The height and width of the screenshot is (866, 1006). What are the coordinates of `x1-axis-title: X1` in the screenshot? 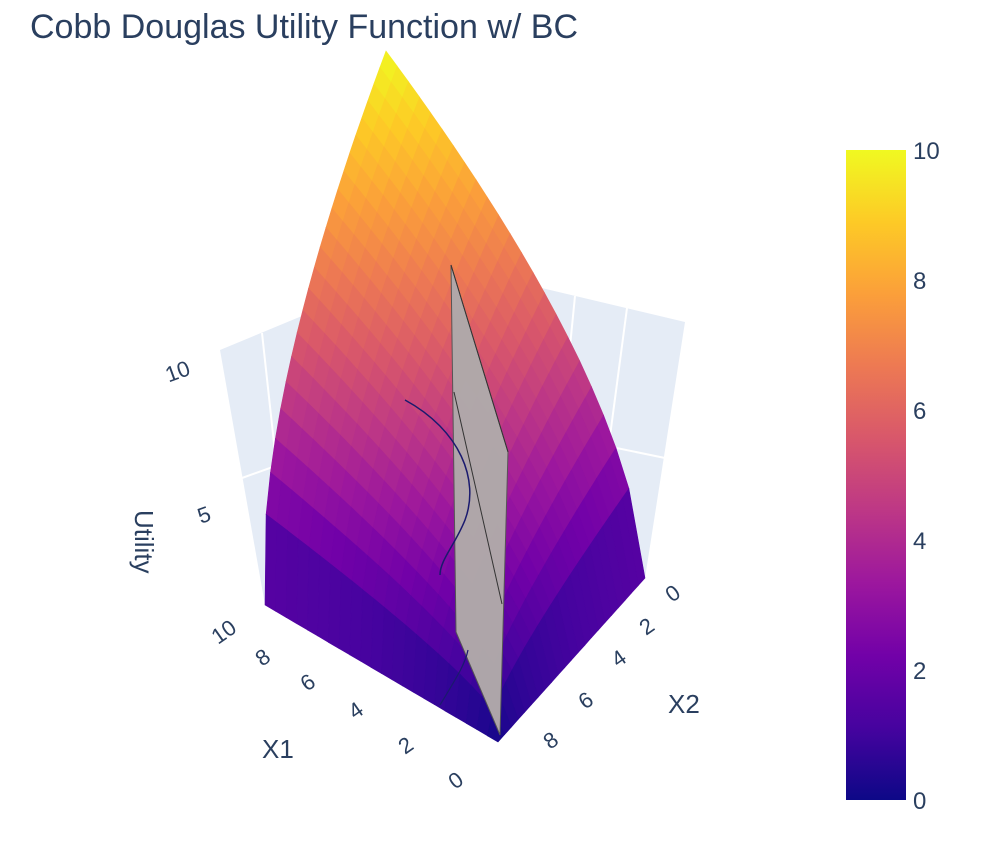 It's located at (278, 749).